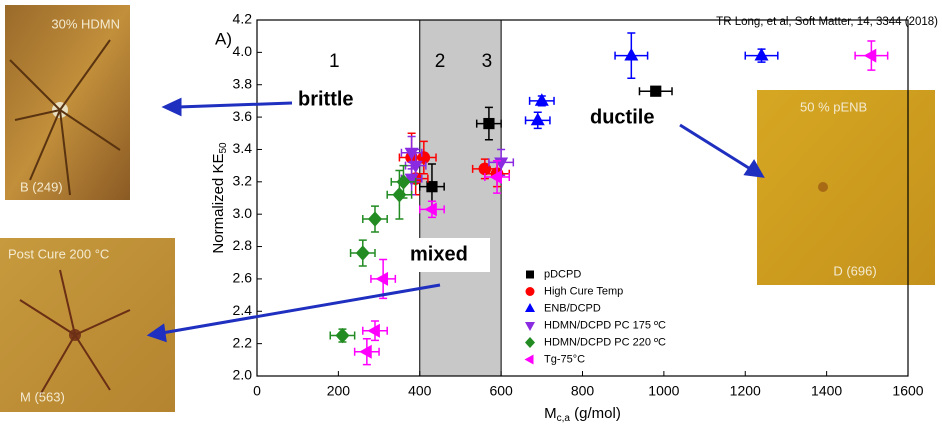  What do you see at coordinates (605, 342) in the screenshot?
I see `legend-label: HDMN/DCPD PC 220 ºC` at bounding box center [605, 342].